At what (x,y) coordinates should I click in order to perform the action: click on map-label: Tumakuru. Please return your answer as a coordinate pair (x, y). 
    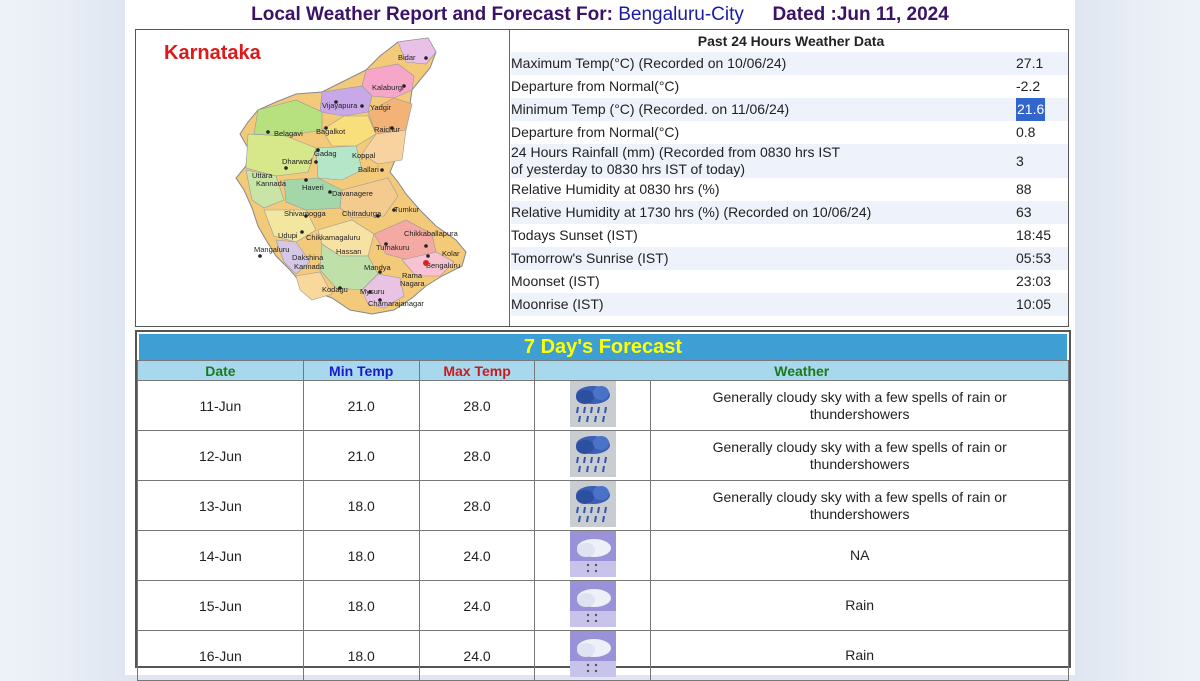
    Looking at the image, I should click on (392, 247).